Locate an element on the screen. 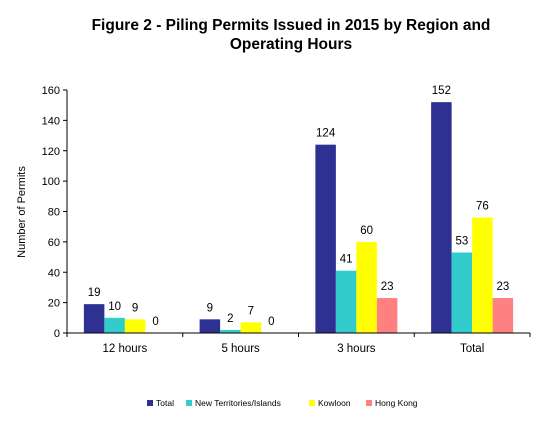 The image size is (541, 422). data-label: 53 is located at coordinates (461, 242).